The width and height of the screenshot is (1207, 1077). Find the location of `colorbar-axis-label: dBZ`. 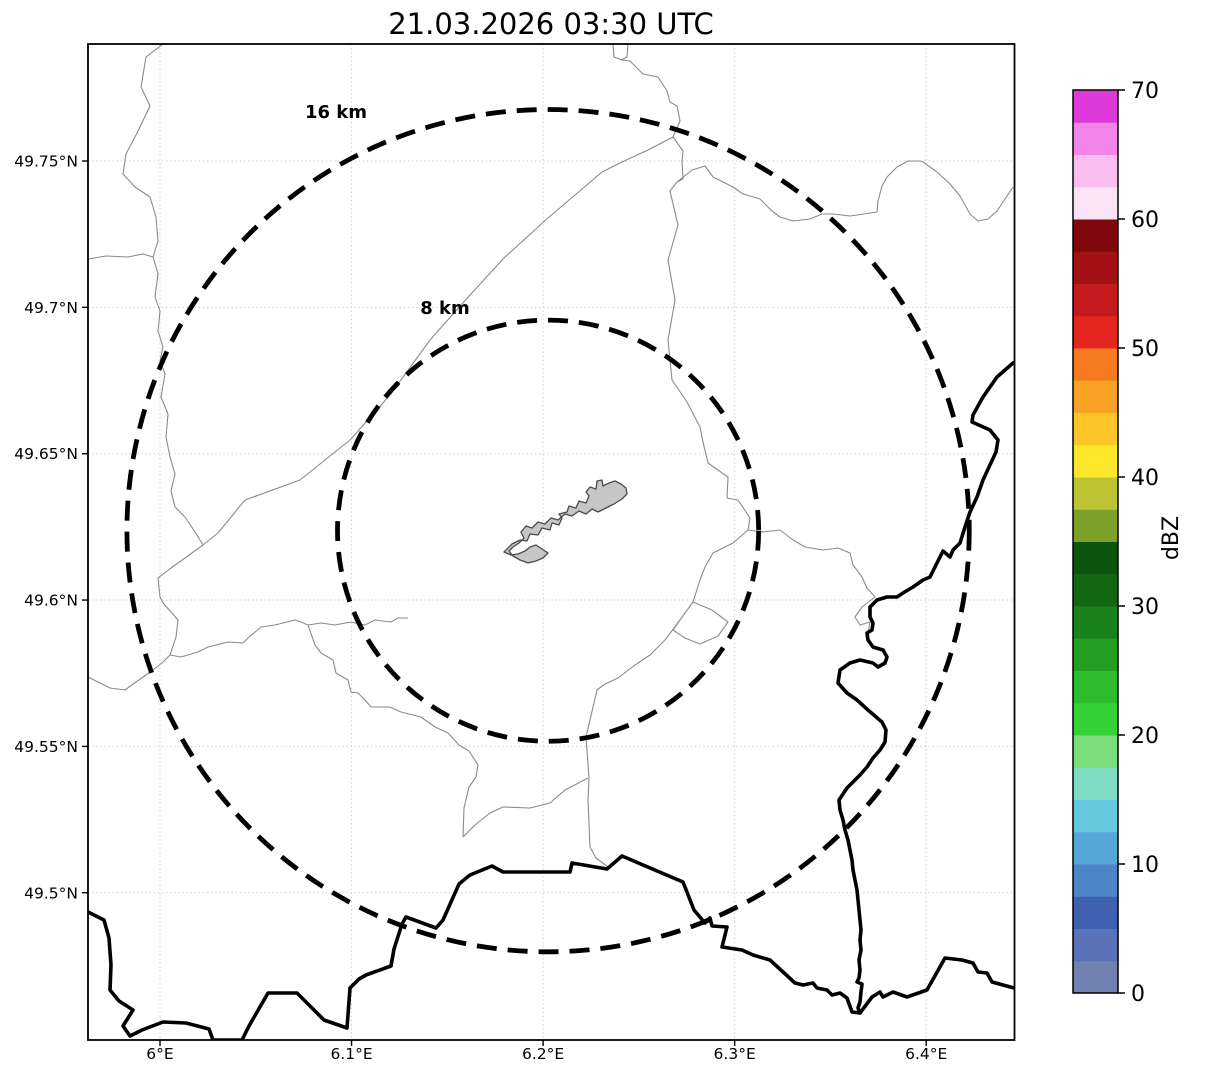

colorbar-axis-label: dBZ is located at coordinates (1171, 538).